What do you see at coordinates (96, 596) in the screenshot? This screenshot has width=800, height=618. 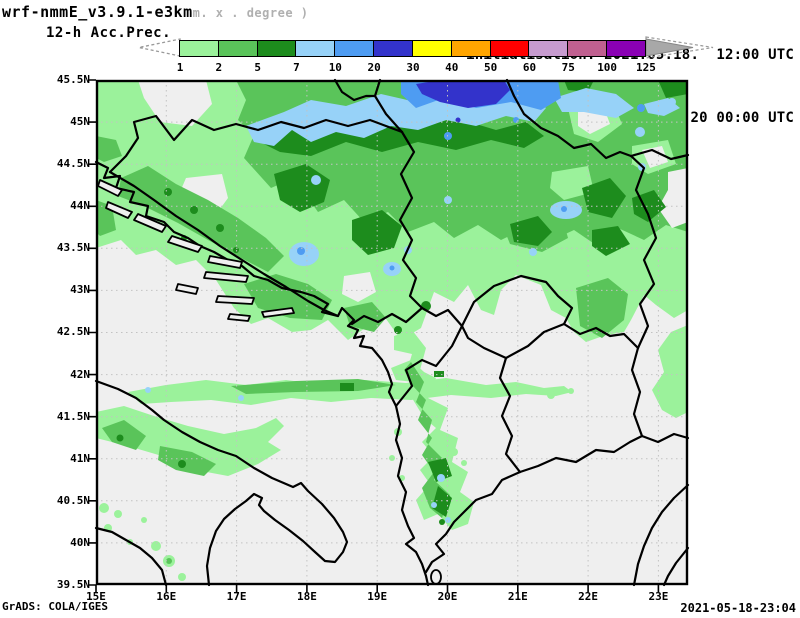 I see `lon-tick-label: 15E` at bounding box center [96, 596].